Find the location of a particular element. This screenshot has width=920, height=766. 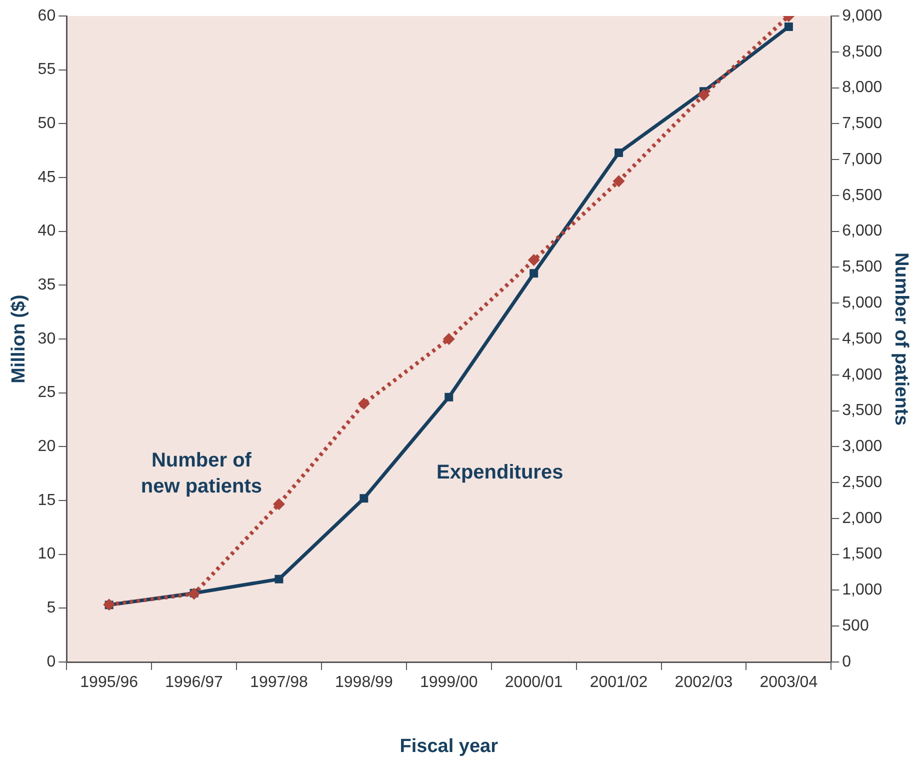

x-tick-label: 2003/04 is located at coordinates (789, 683).